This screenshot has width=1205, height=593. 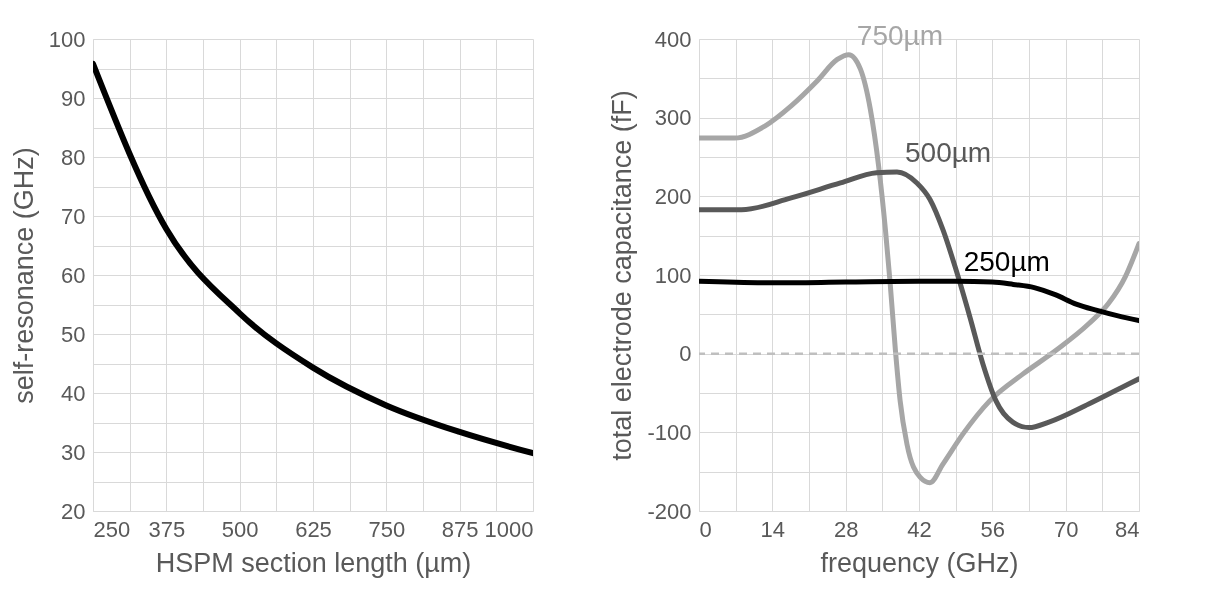 What do you see at coordinates (167, 529) in the screenshot?
I see `x-tick-label: 375` at bounding box center [167, 529].